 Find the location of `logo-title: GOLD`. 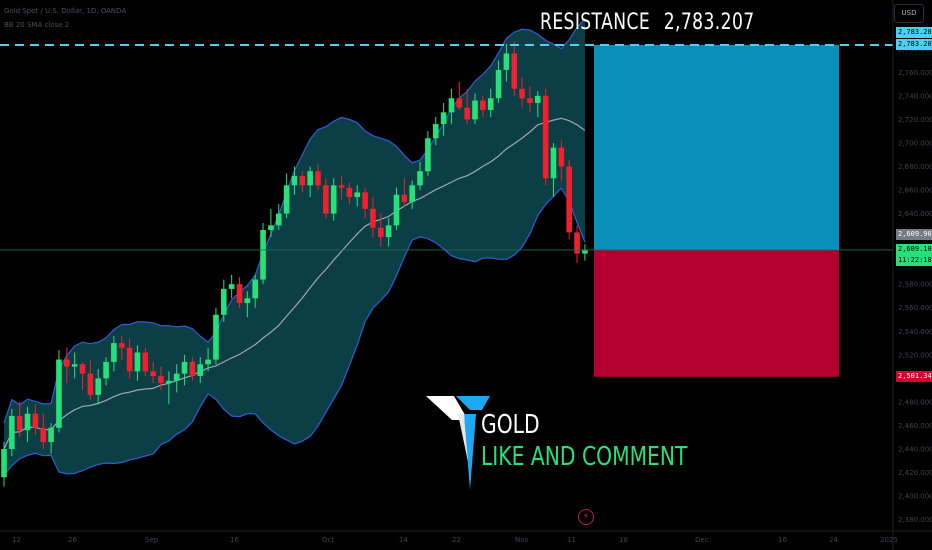

logo-title: GOLD is located at coordinates (510, 425).